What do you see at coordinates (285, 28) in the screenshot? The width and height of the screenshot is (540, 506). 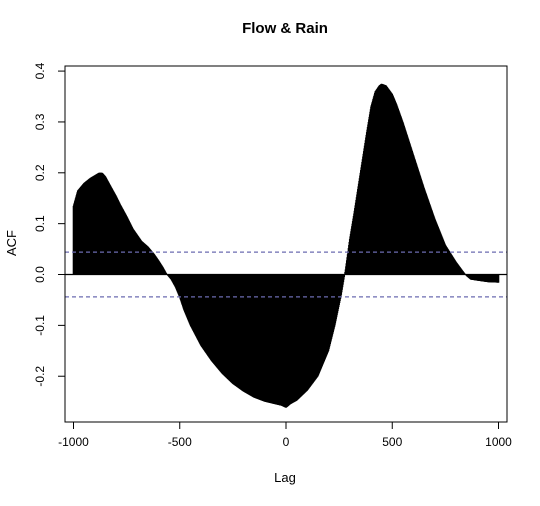 I see `chart-title: Flow & Rain` at bounding box center [285, 28].